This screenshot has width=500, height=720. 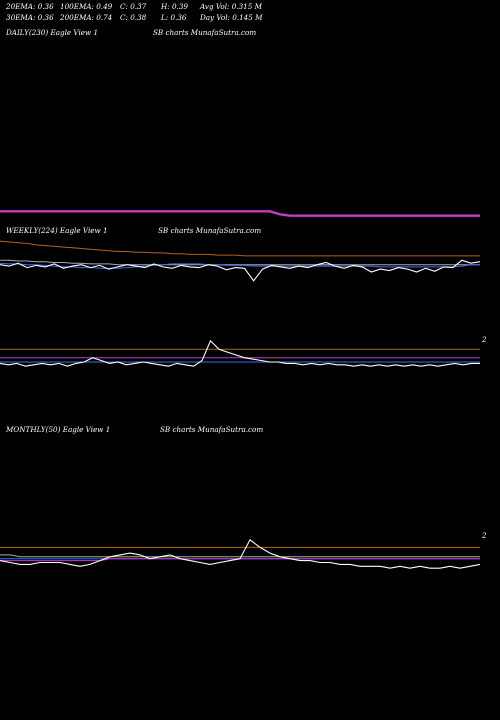 What do you see at coordinates (212, 429) in the screenshot?
I see `monthly-watermark: SB charts MunafaSutra.com` at bounding box center [212, 429].